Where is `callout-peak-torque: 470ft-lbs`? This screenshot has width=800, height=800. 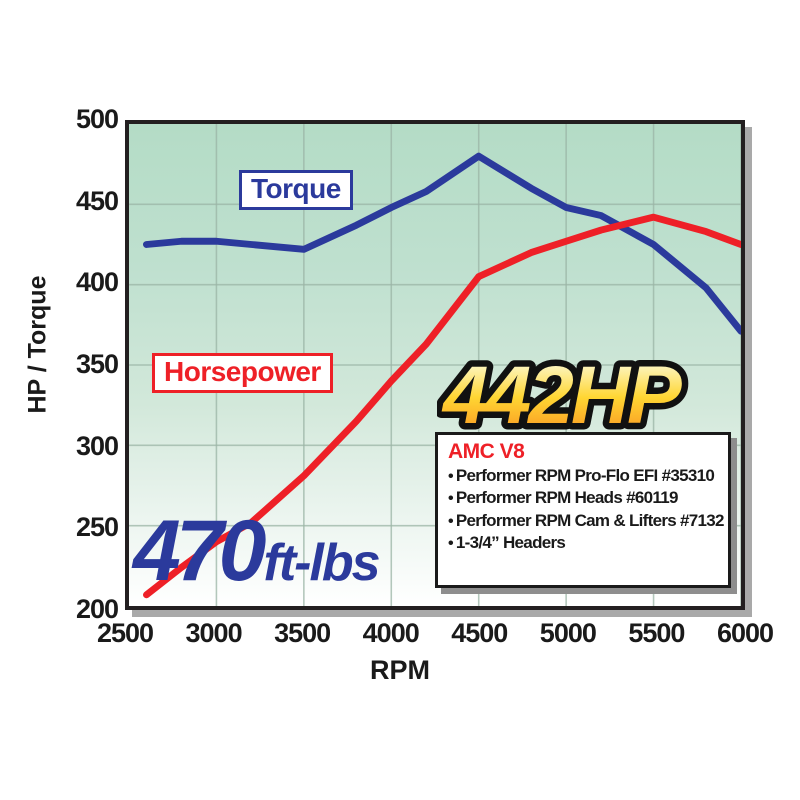
callout-peak-torque: 470ft-lbs is located at coordinates (257, 551).